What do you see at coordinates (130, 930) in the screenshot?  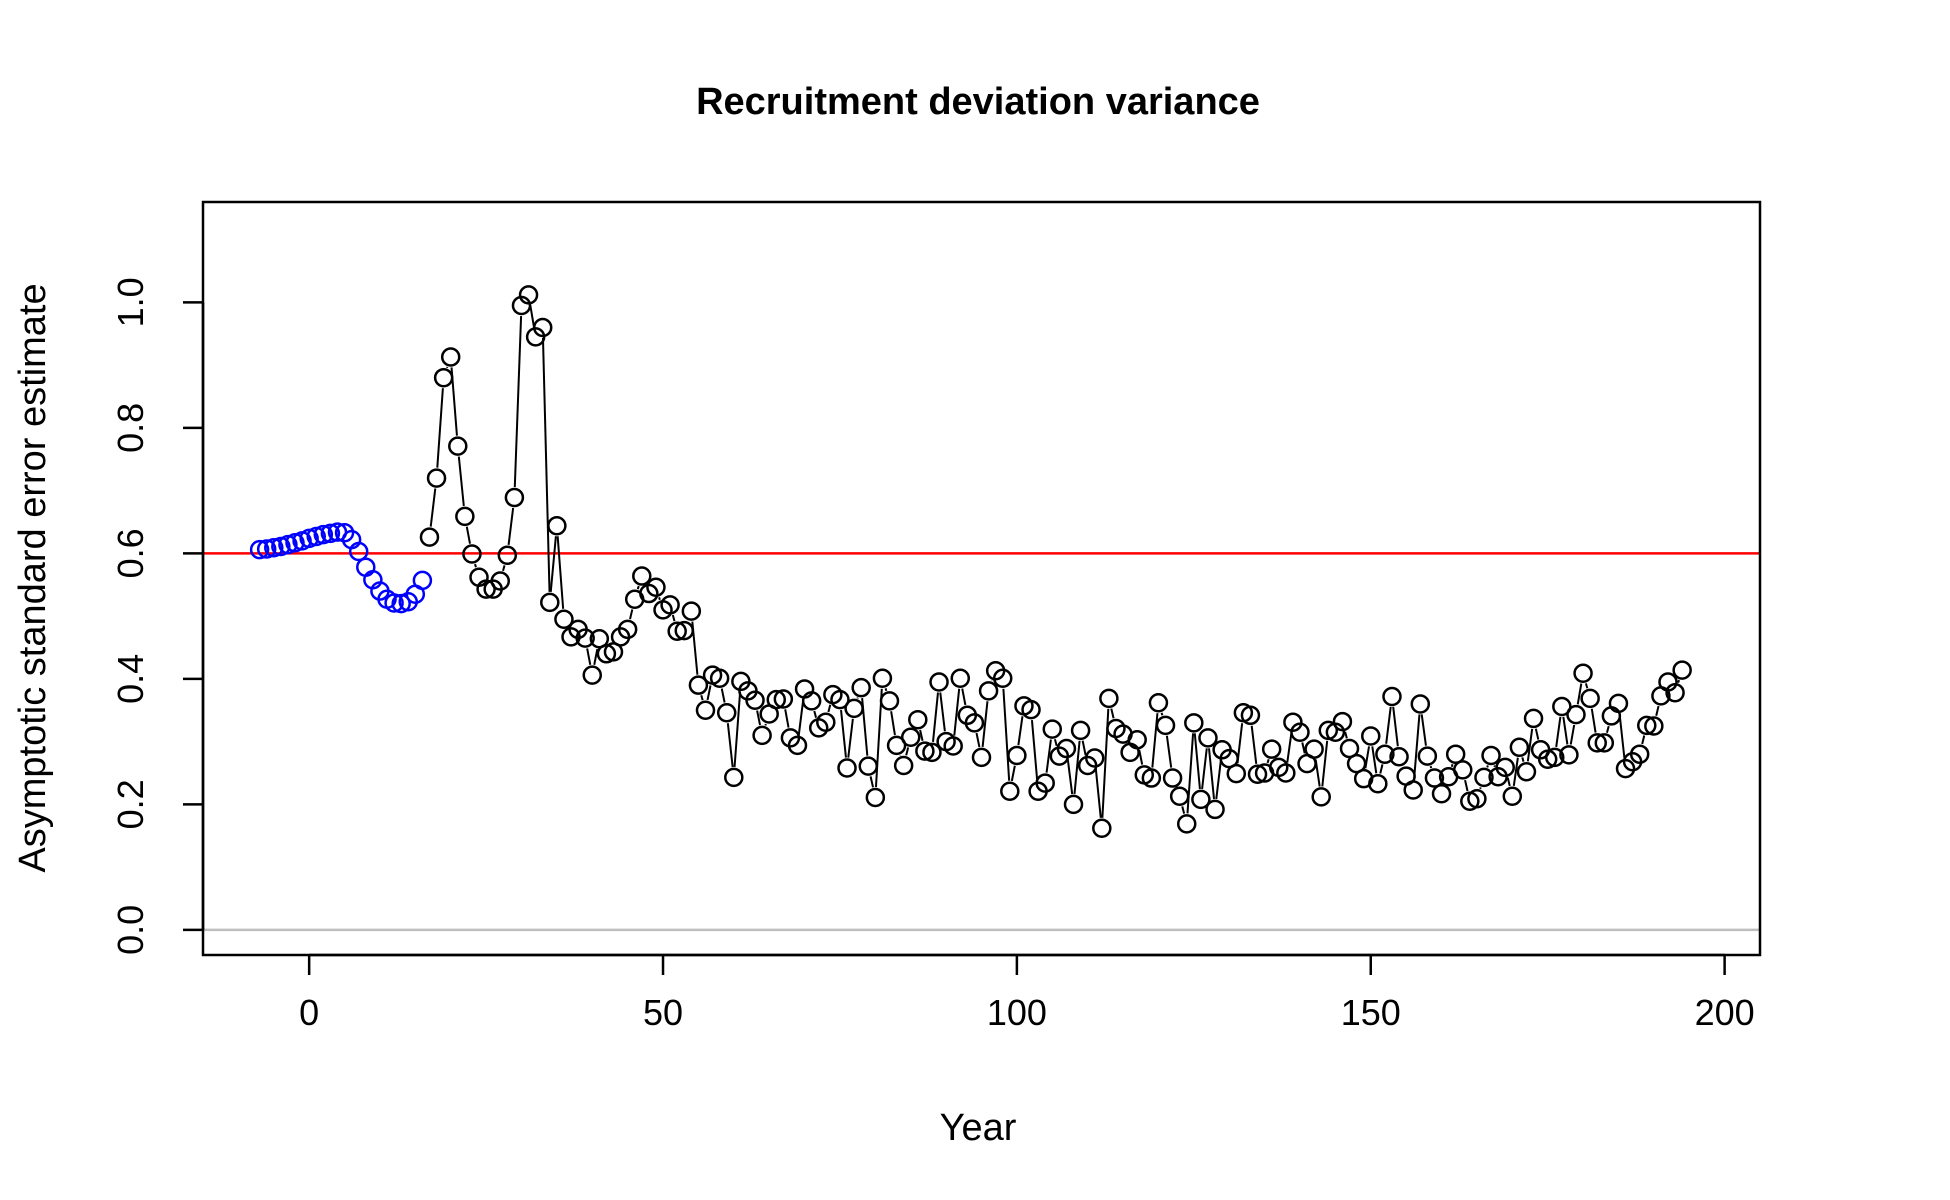 I see `y-tick-label: 0.0` at bounding box center [130, 930].